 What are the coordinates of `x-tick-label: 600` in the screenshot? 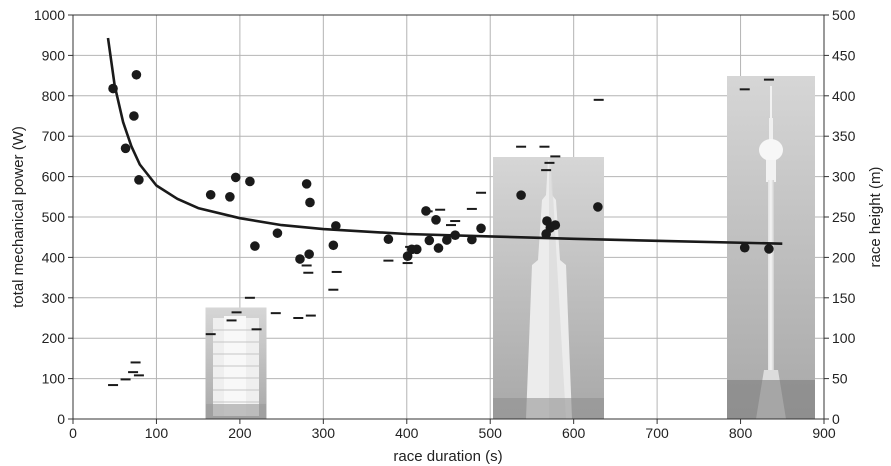 It's located at (574, 433).